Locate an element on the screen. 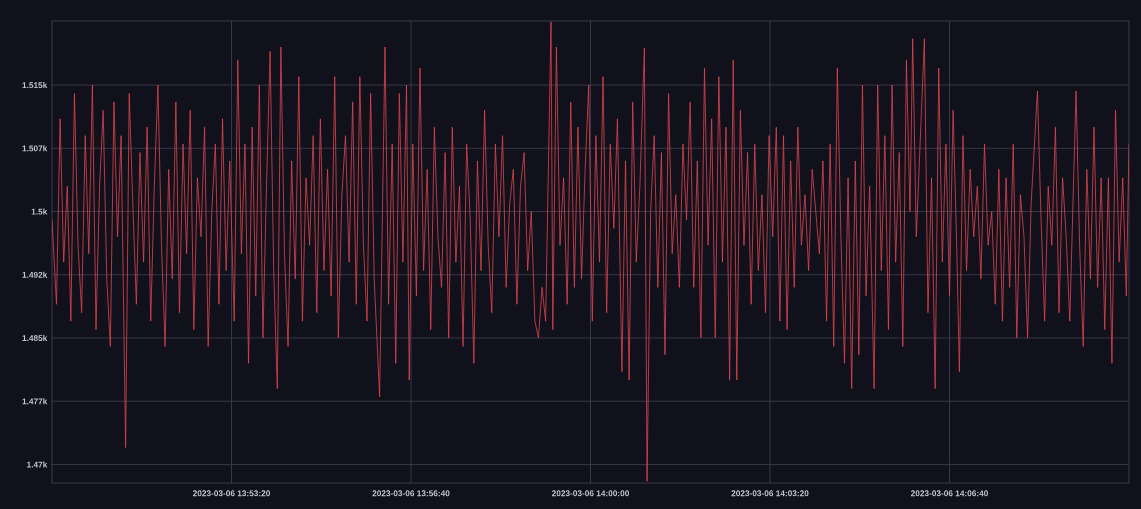 The width and height of the screenshot is (1141, 509). y-tick-label: 1.5k is located at coordinates (39, 211).